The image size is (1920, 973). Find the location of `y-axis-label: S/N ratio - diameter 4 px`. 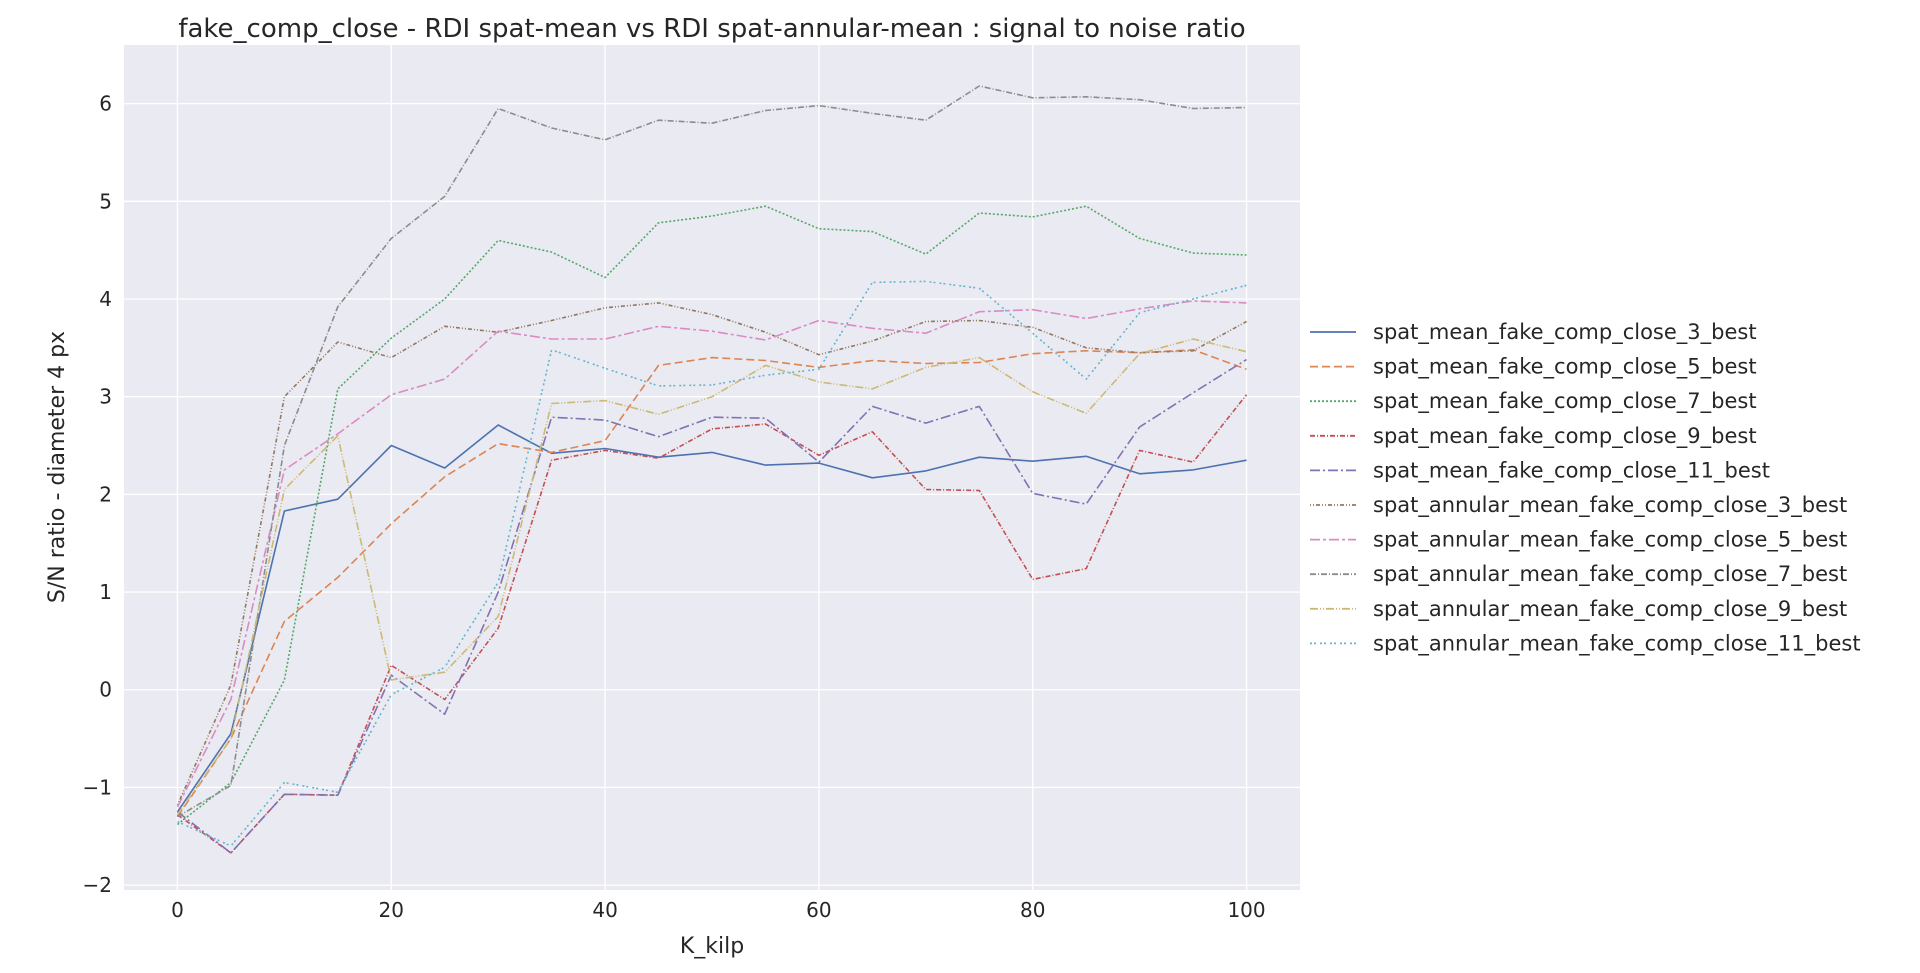

y-axis-label: S/N ratio - diameter 4 px is located at coordinates (57, 467).